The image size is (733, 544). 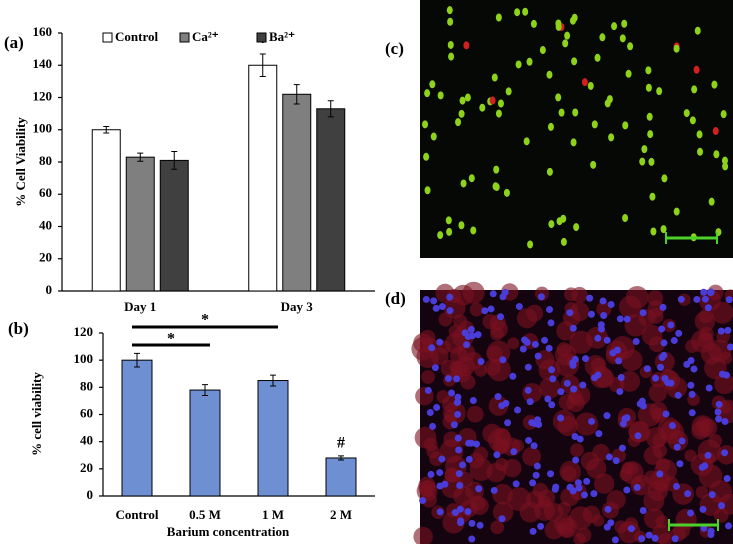 I want to click on y-tick-label: 140, so click(x=43, y=63).